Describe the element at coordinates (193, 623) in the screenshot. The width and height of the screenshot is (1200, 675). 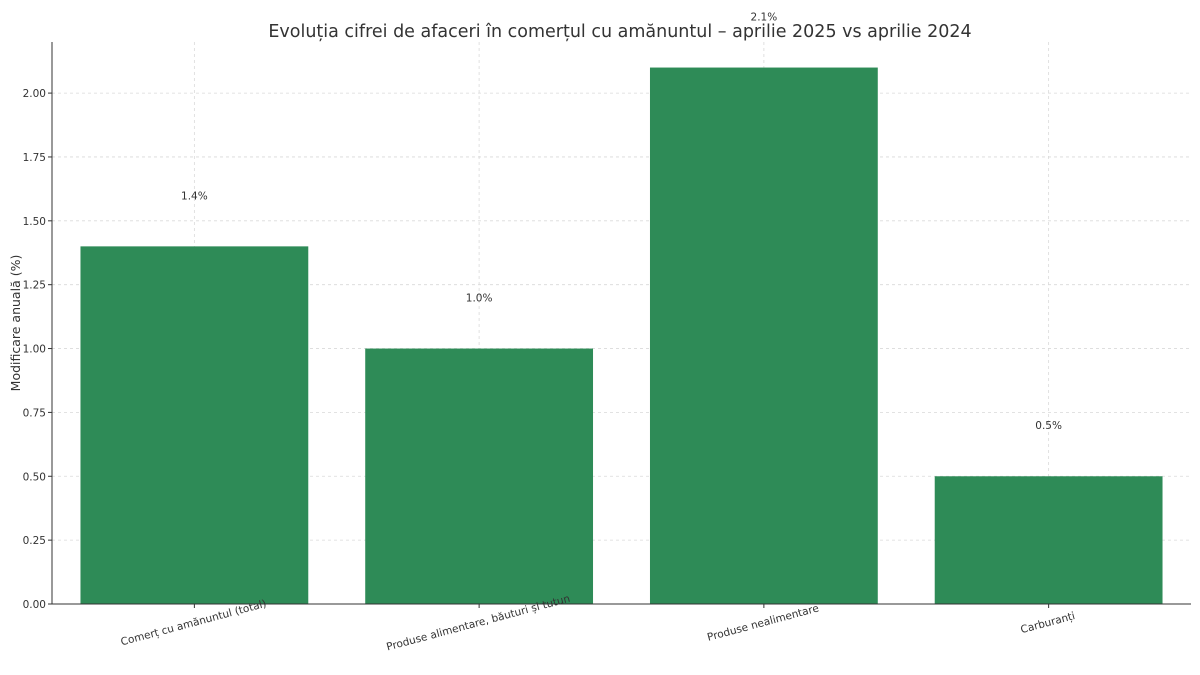
I see `x-tick-label: Comerț cu amănuntul (total)` at that location.